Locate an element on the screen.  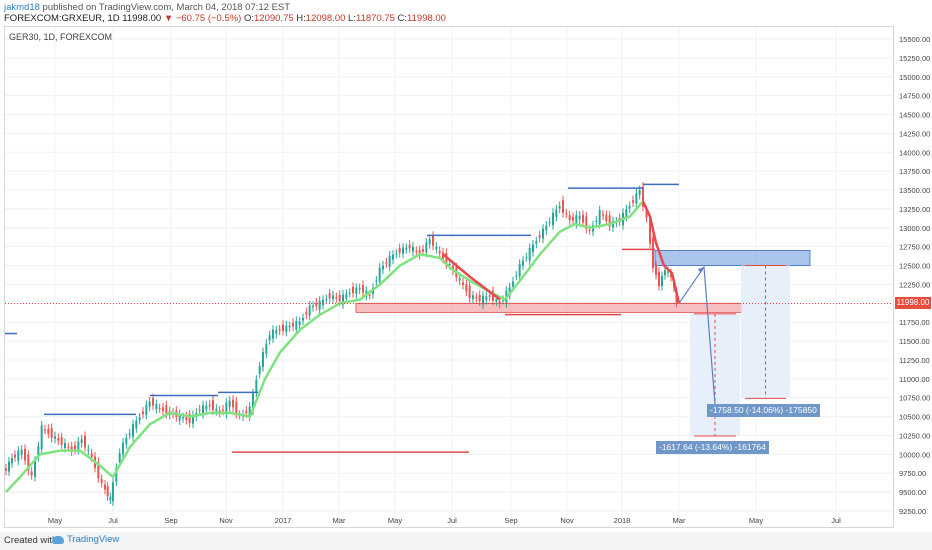
measure-label-upper: -1758.50 (-14.06%) -175850 is located at coordinates (763, 410).